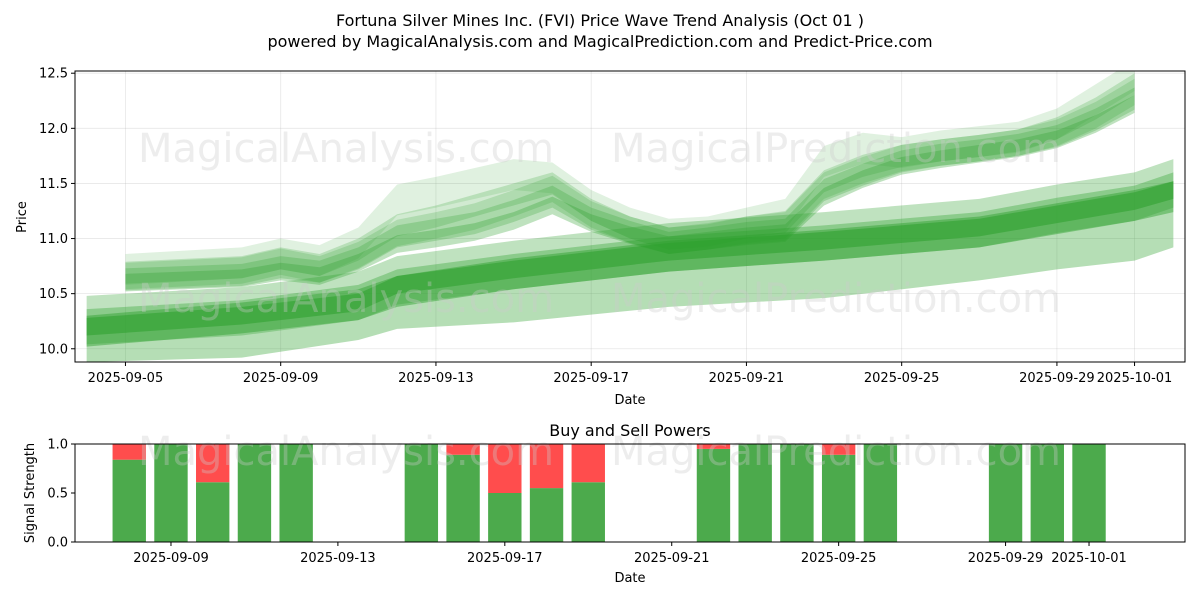 Image resolution: width=1200 pixels, height=600 pixels. I want to click on y-tick-label: 11.5, so click(53, 184).